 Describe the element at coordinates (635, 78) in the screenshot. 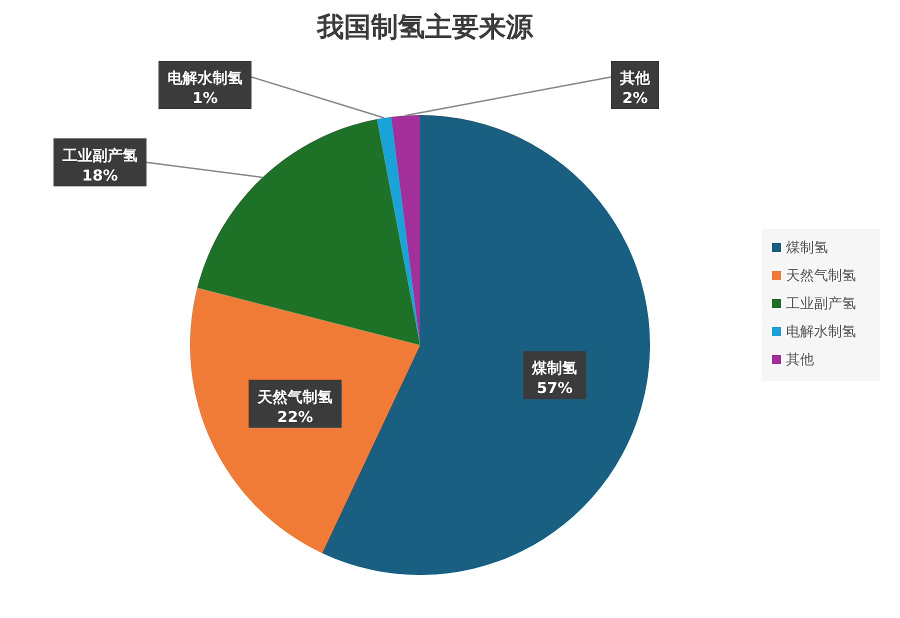

I see `slice-label: 其他` at that location.